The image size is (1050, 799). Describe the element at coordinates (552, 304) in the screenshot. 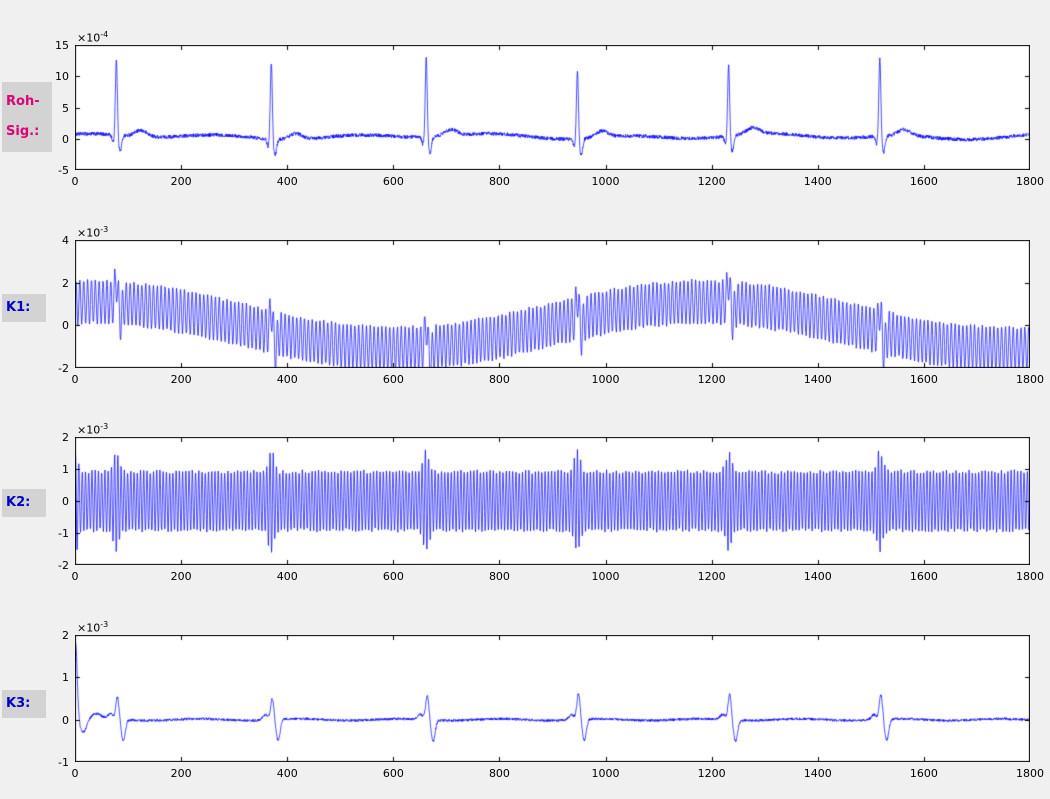

I see `plot-canvas-k1` at that location.